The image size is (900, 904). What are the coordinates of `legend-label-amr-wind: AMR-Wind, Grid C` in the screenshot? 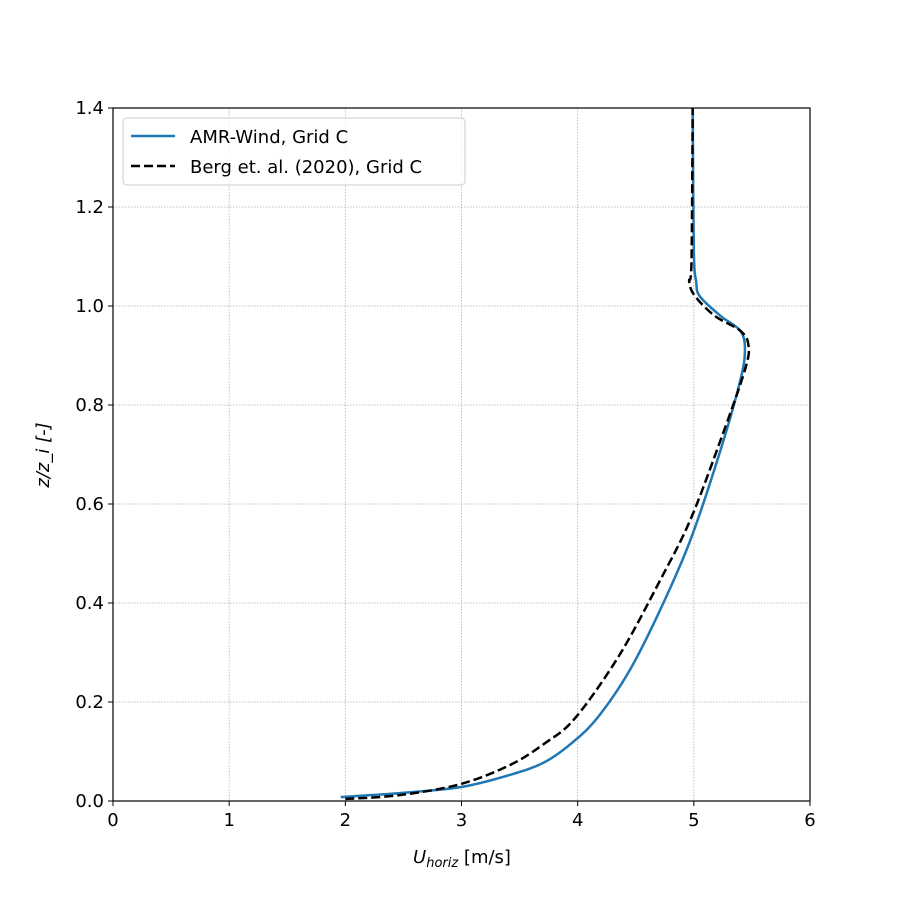 It's located at (269, 137).